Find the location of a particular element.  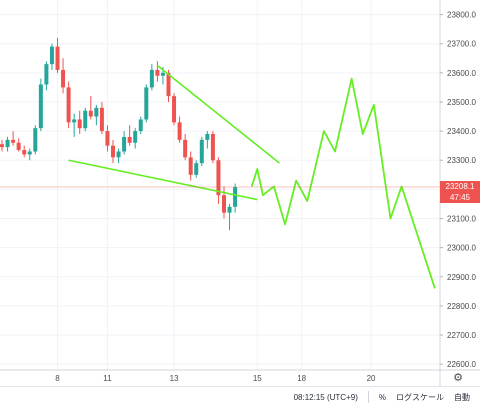

x-tick-label: 11 is located at coordinates (107, 378).